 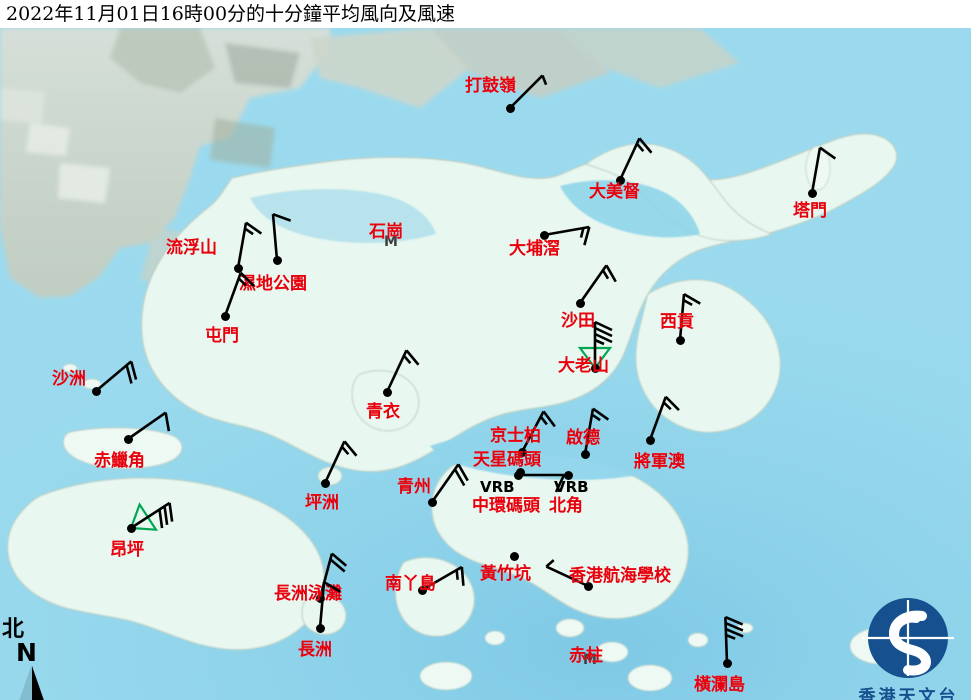 I want to click on station-name-label: 赤柱, so click(x=586, y=656).